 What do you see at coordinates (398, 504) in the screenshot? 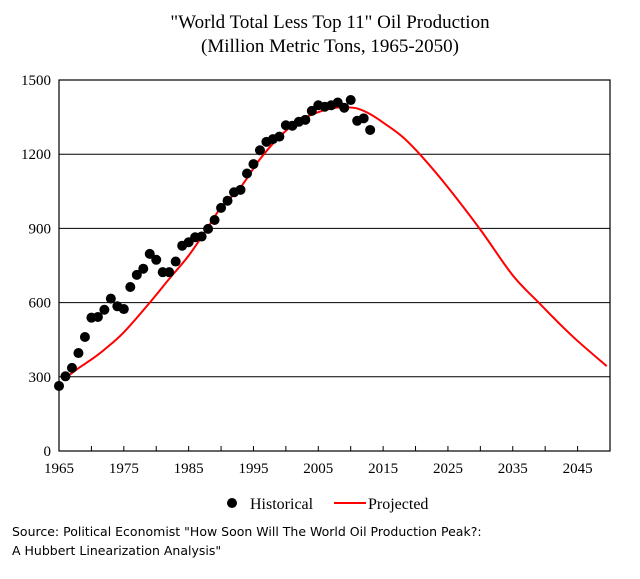
I see `legend-projected-label: Projected` at bounding box center [398, 504].